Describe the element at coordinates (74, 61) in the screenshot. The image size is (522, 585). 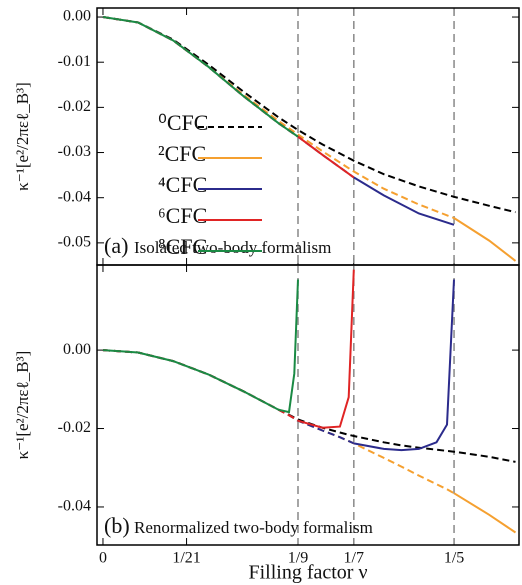
I see `y-tick-label: -0.01` at that location.